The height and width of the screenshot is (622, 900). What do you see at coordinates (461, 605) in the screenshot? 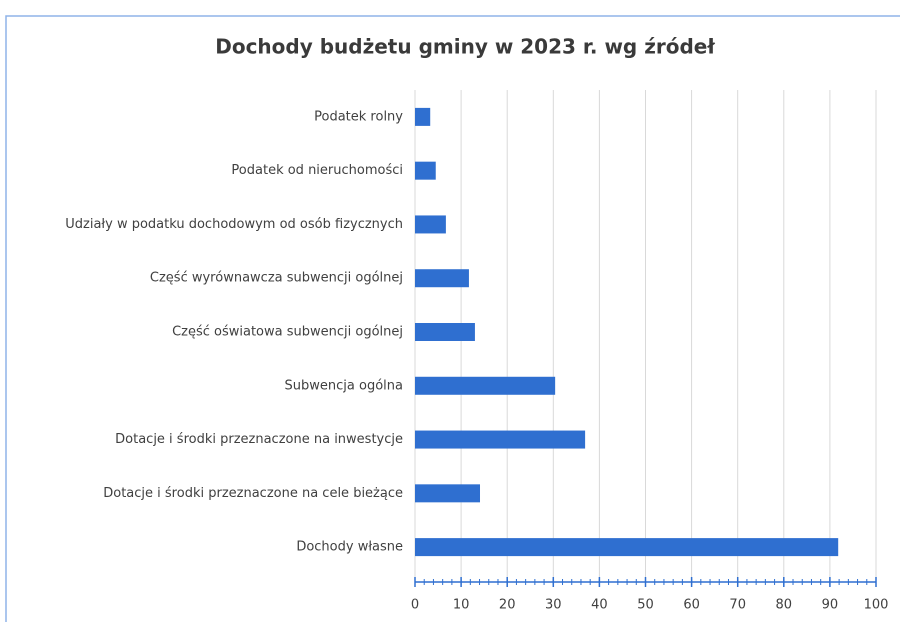
I see `x-tick-label: 10` at bounding box center [461, 605].